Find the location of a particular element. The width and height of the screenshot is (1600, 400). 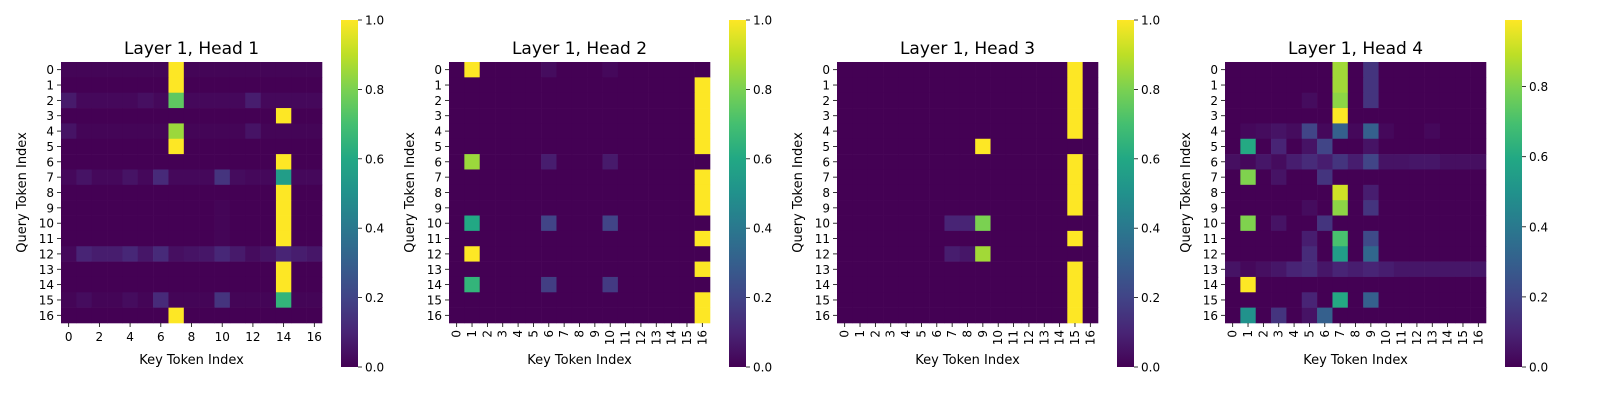

x-tick-label: 8 is located at coordinates (192, 337).